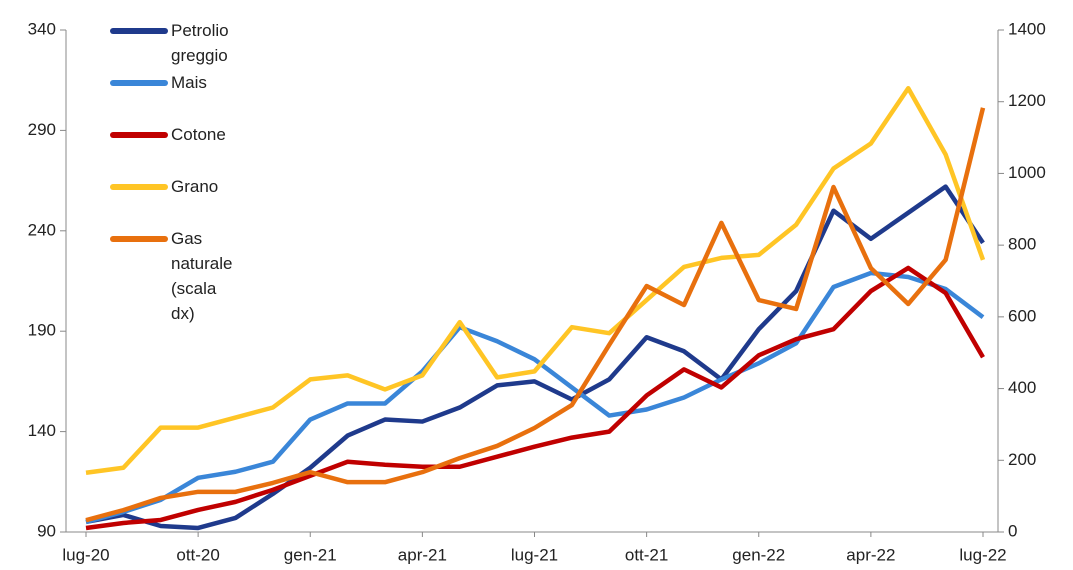 This screenshot has width=1073, height=570. What do you see at coordinates (310, 554) in the screenshot?
I see `x-tick-label: gen-21` at bounding box center [310, 554].